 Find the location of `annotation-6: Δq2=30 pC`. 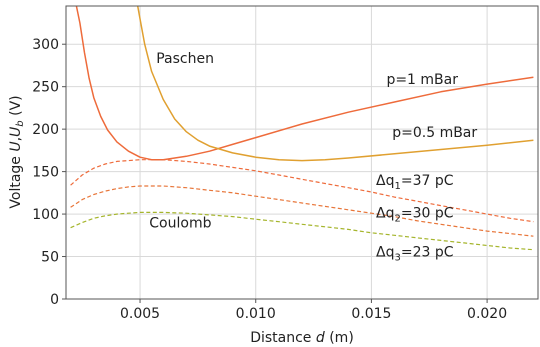

annotation-6: Δq2=30 pC is located at coordinates (415, 214).